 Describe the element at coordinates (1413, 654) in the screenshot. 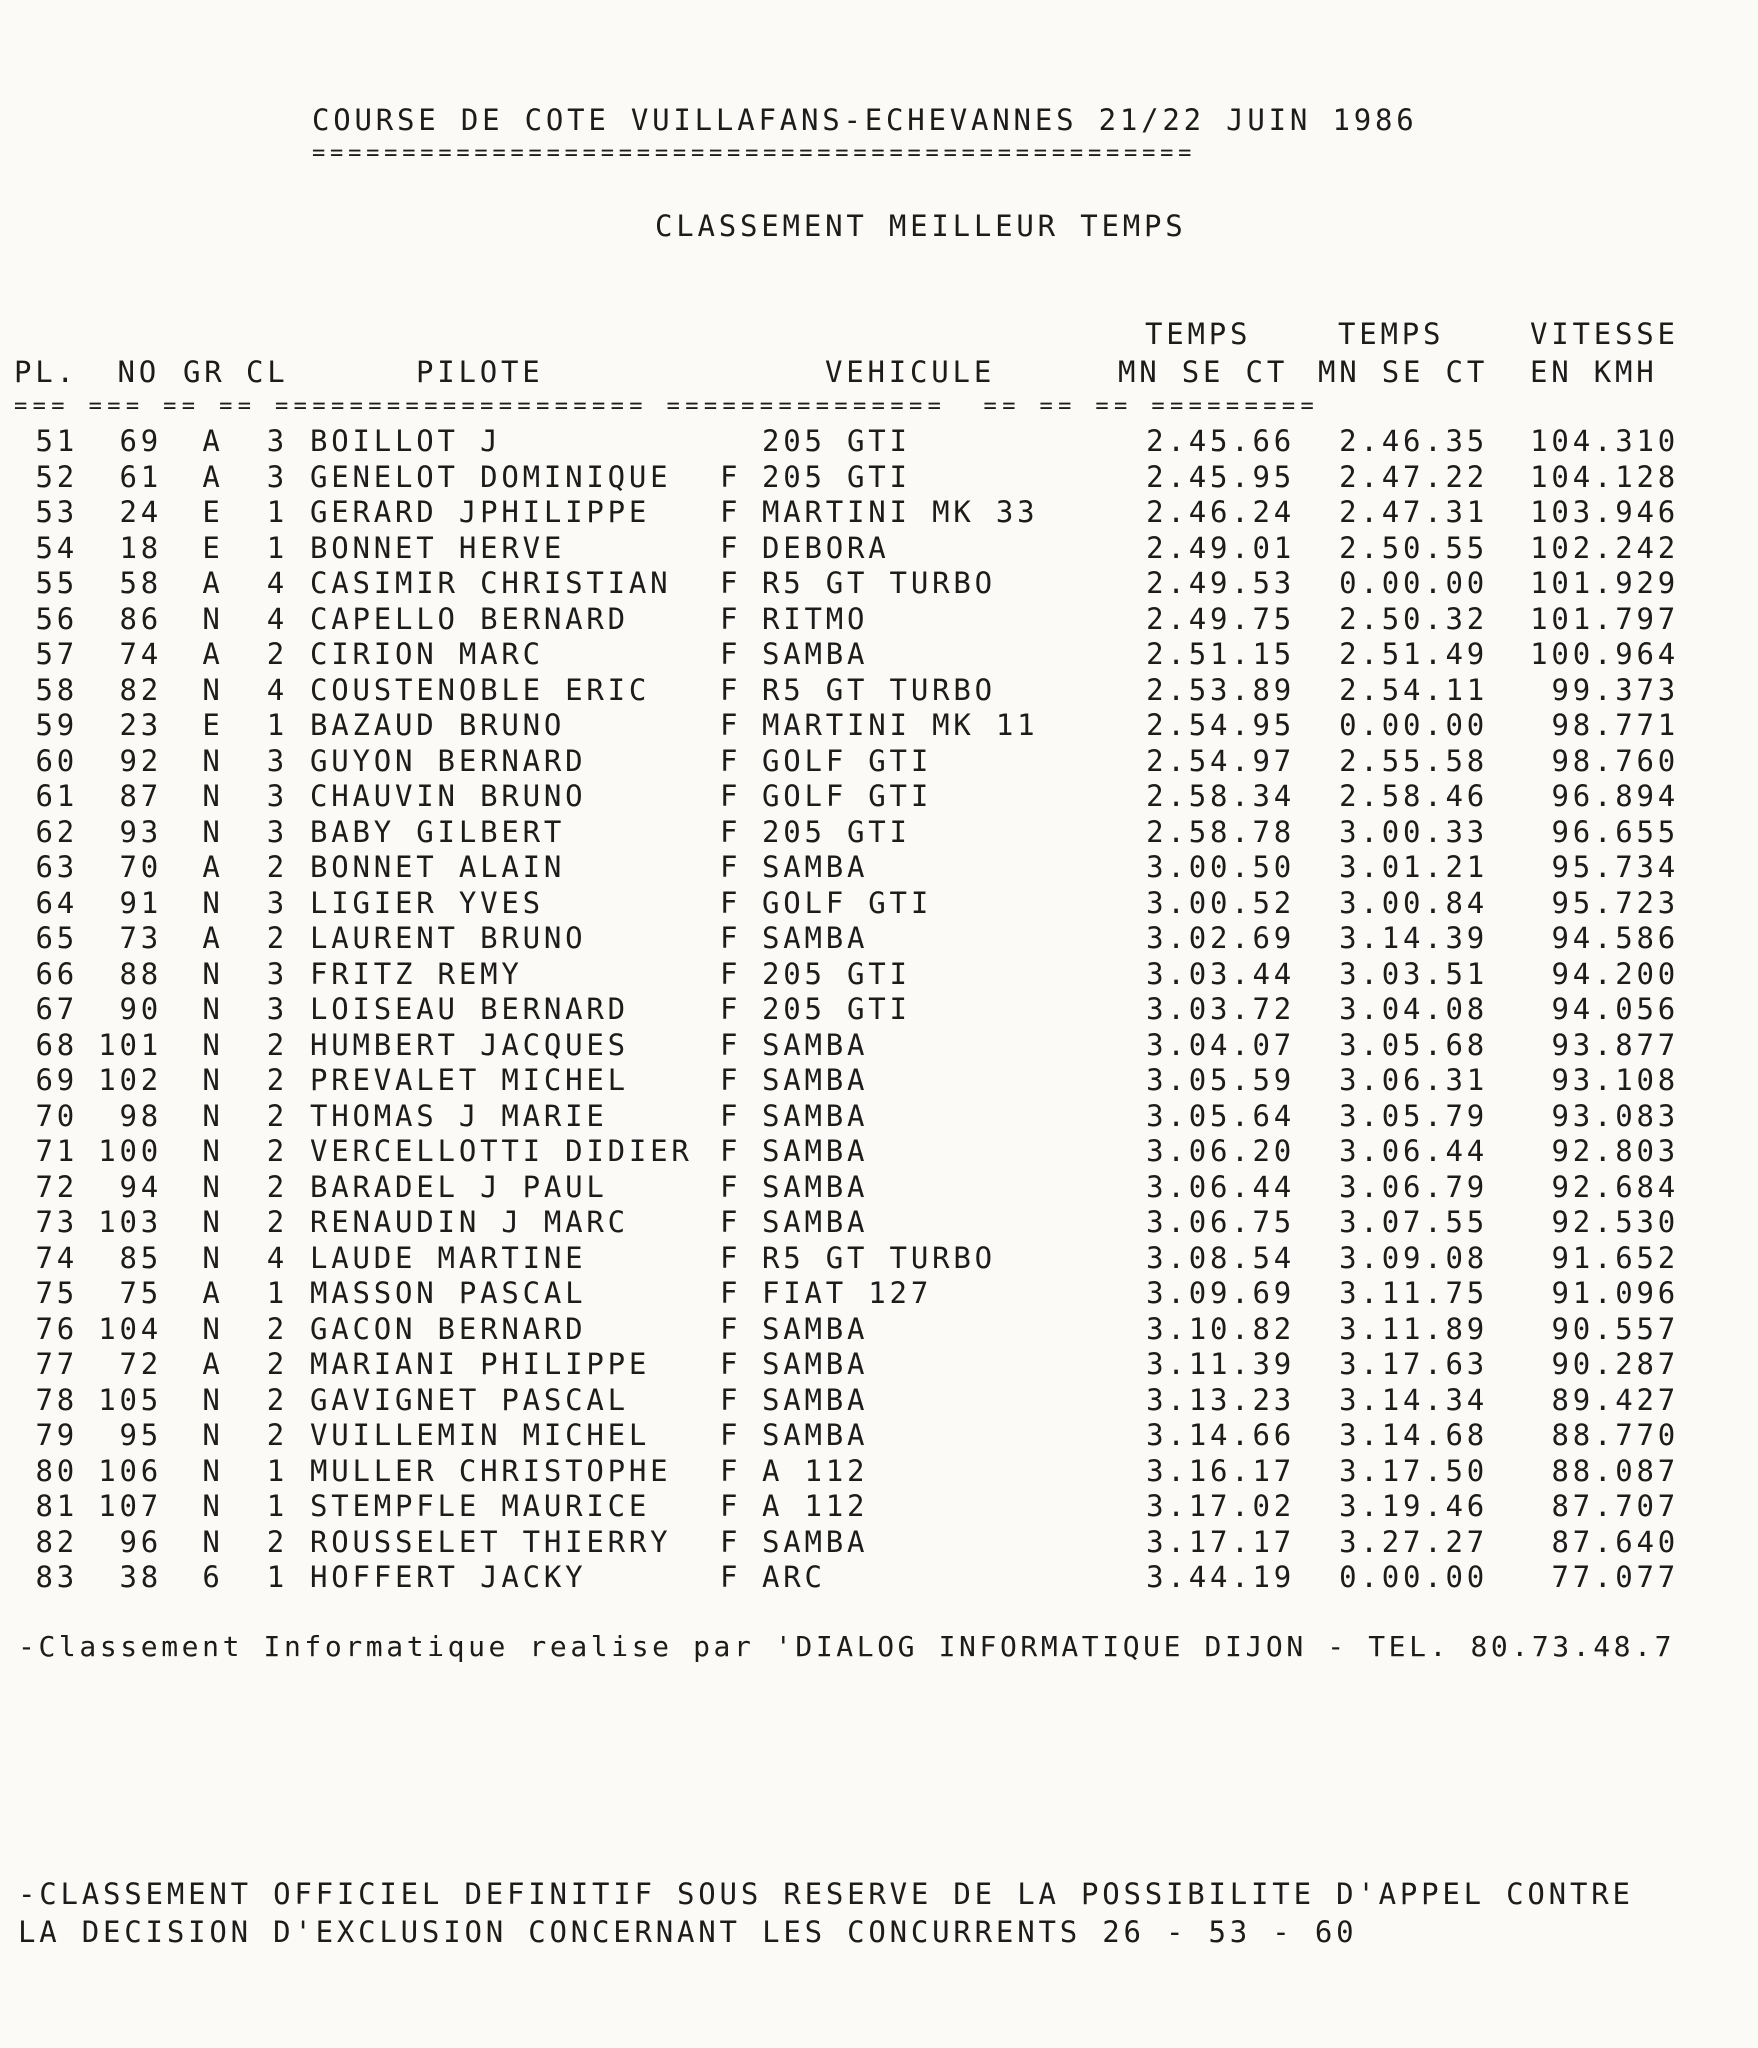

I see `cell-time2: 2.51.49` at that location.